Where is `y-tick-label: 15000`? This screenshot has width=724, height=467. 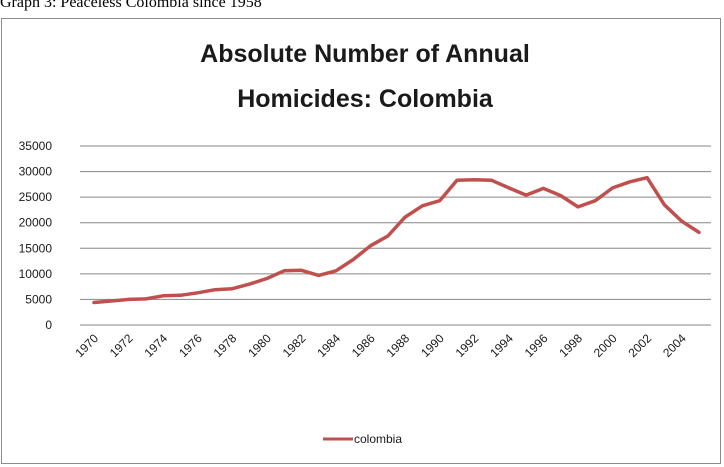
y-tick-label: 15000 is located at coordinates (36, 248).